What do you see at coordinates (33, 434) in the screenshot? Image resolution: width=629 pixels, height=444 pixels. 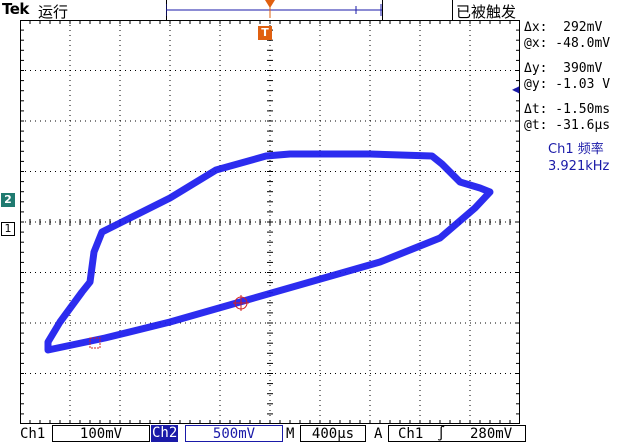 I see `ch1-label: Ch1` at bounding box center [33, 434].